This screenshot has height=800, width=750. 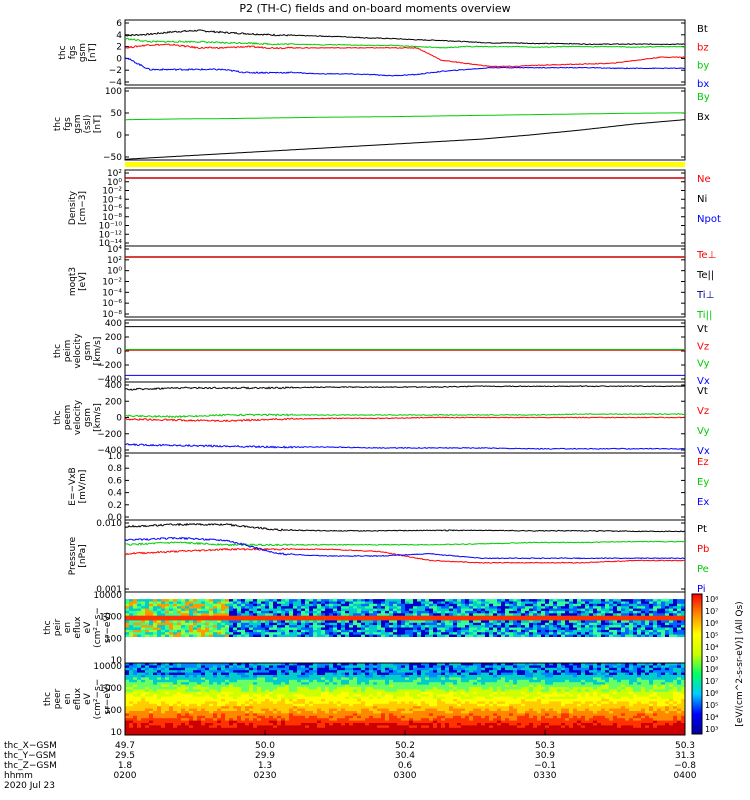 What do you see at coordinates (265, 766) in the screenshot?
I see `xaxis-value: 1.3` at bounding box center [265, 766].